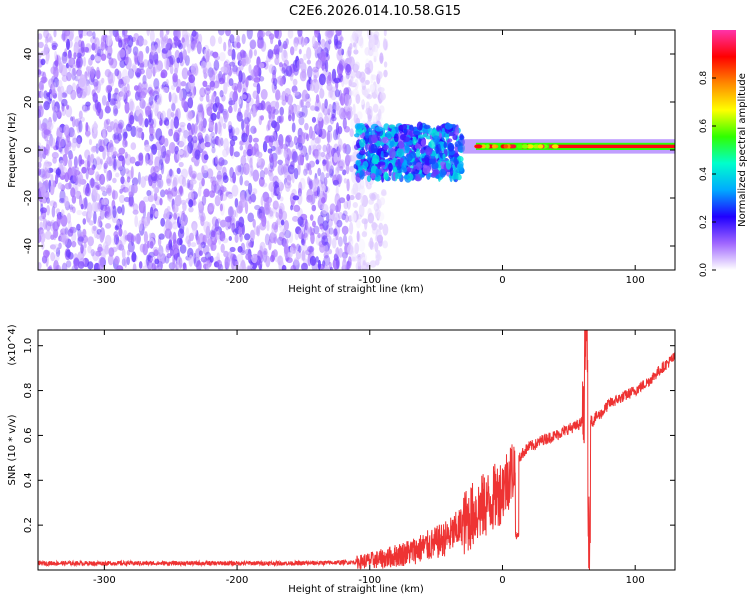 The image size is (750, 604). I want to click on colorbar-label: Normalized spectral amplitude, so click(742, 150).